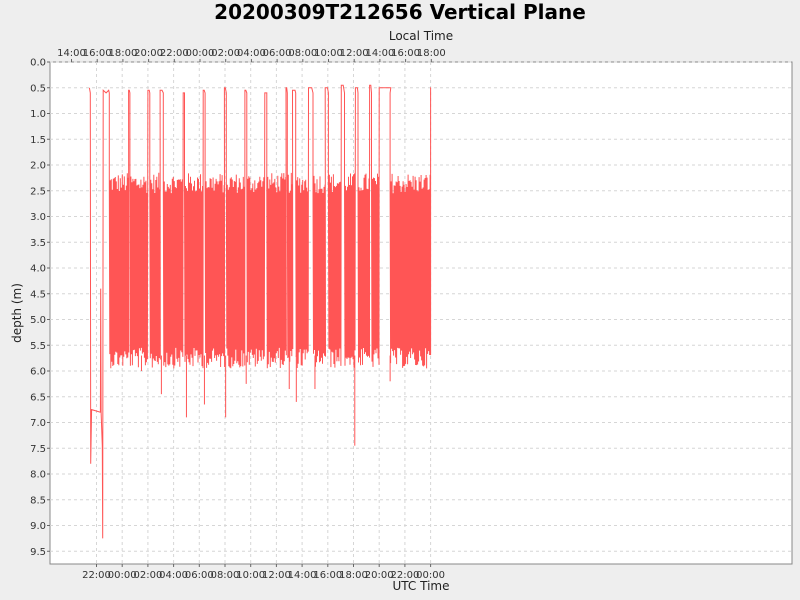 This screenshot has width=800, height=600. I want to click on x-tick-label: 06:00, so click(199, 575).